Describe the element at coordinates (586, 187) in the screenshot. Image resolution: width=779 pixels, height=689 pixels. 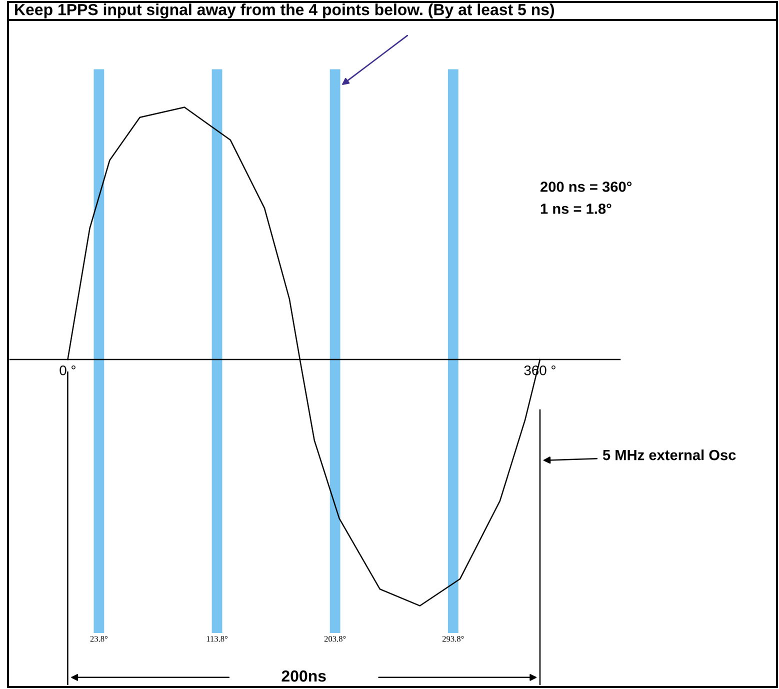
I see `annotation: 200 ns = 360°` at that location.